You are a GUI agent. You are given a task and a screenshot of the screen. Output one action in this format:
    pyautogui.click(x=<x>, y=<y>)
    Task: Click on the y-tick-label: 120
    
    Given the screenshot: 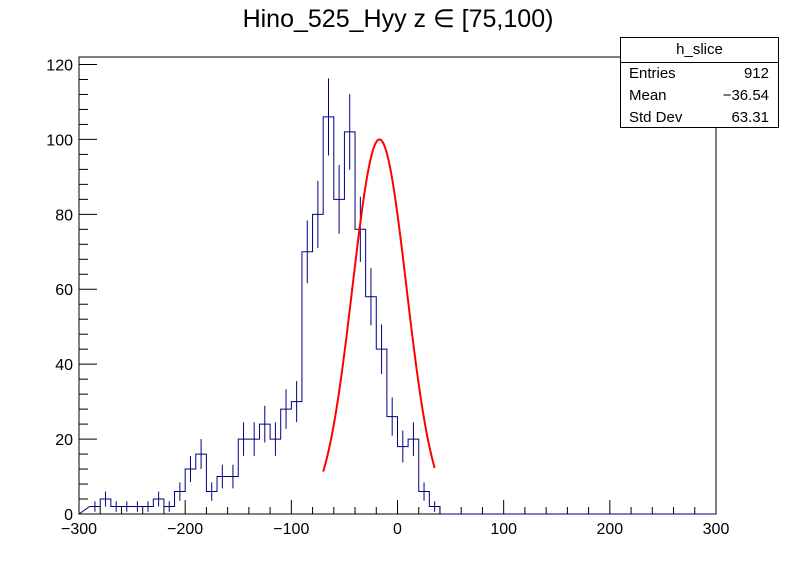 What is the action you would take?
    pyautogui.click(x=59, y=65)
    